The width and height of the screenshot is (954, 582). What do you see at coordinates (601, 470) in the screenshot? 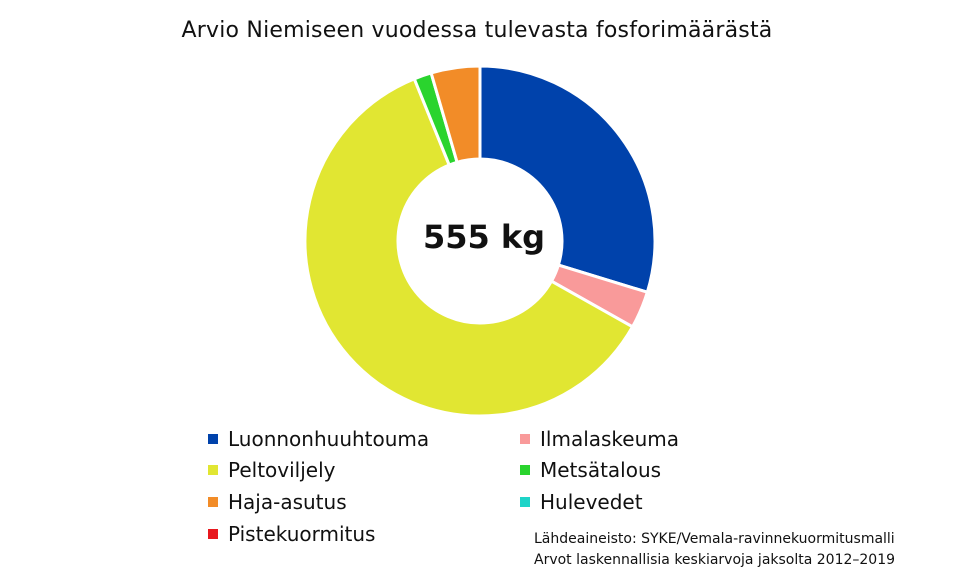
I see `legend-label: Metsätalous` at bounding box center [601, 470].